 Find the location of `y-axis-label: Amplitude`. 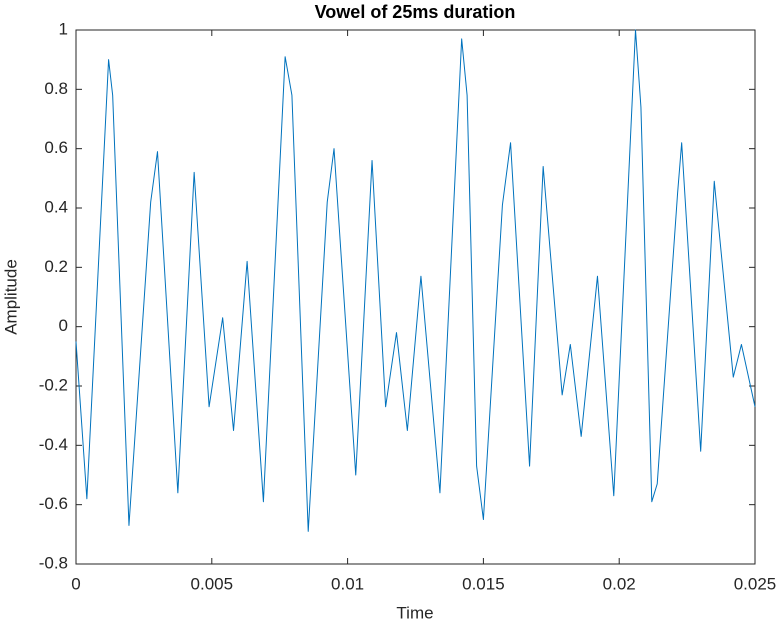

y-axis-label: Amplitude is located at coordinates (10, 297).